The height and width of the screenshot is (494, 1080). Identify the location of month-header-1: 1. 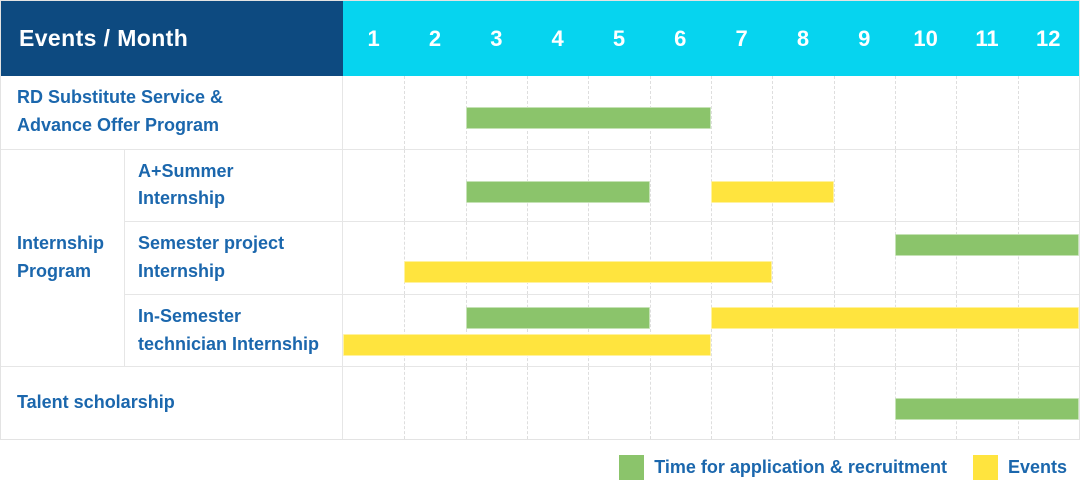
(373, 38).